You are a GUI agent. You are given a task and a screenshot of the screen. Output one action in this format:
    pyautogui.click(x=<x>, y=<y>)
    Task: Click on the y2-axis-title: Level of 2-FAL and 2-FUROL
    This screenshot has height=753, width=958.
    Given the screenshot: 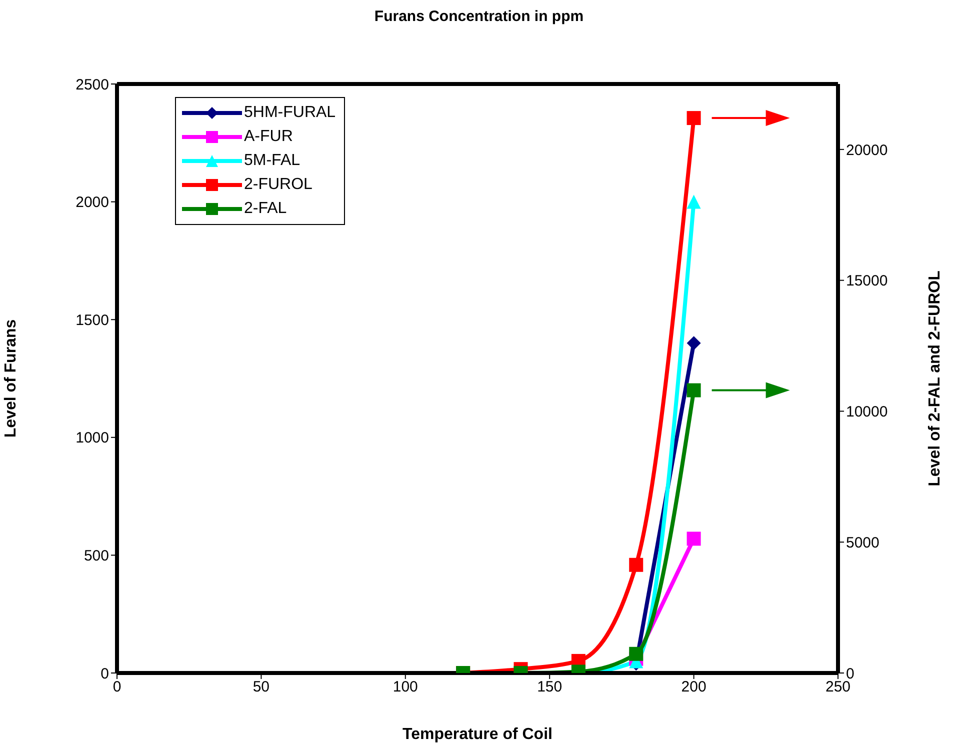 What is the action you would take?
    pyautogui.click(x=935, y=378)
    